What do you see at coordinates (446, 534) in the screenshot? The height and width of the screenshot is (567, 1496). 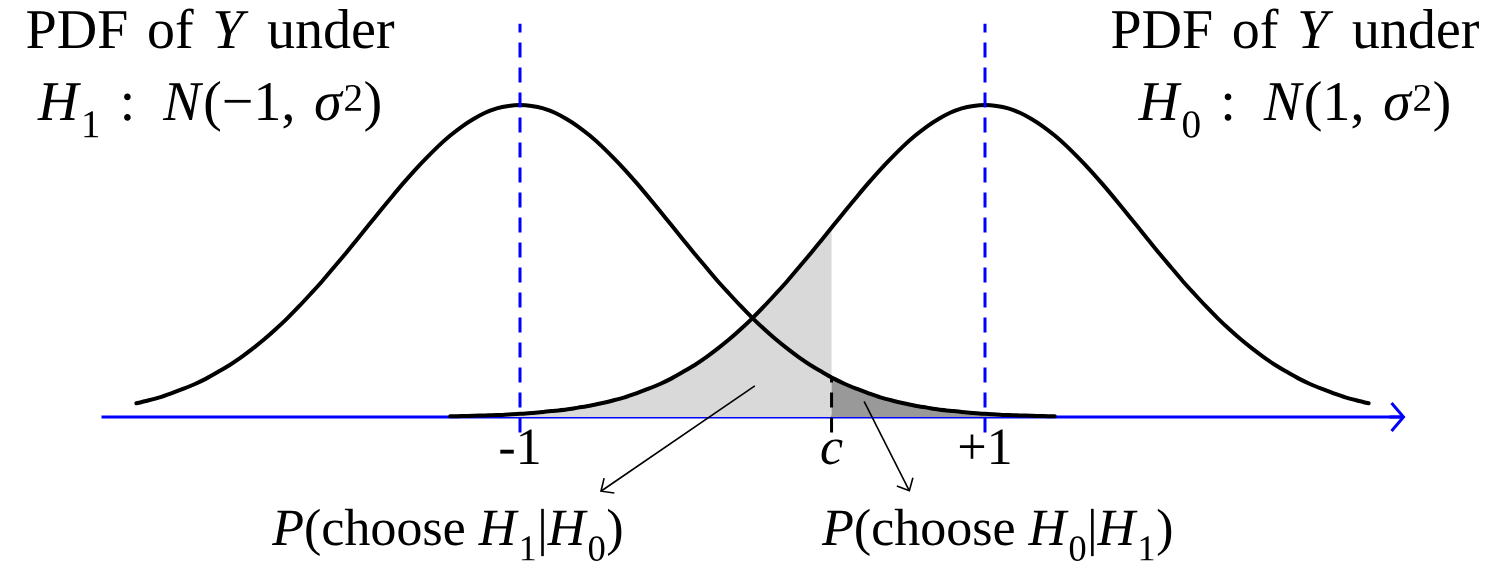 I see `text: P(choose H$_{1}$|H$_{0}$)` at bounding box center [446, 534].